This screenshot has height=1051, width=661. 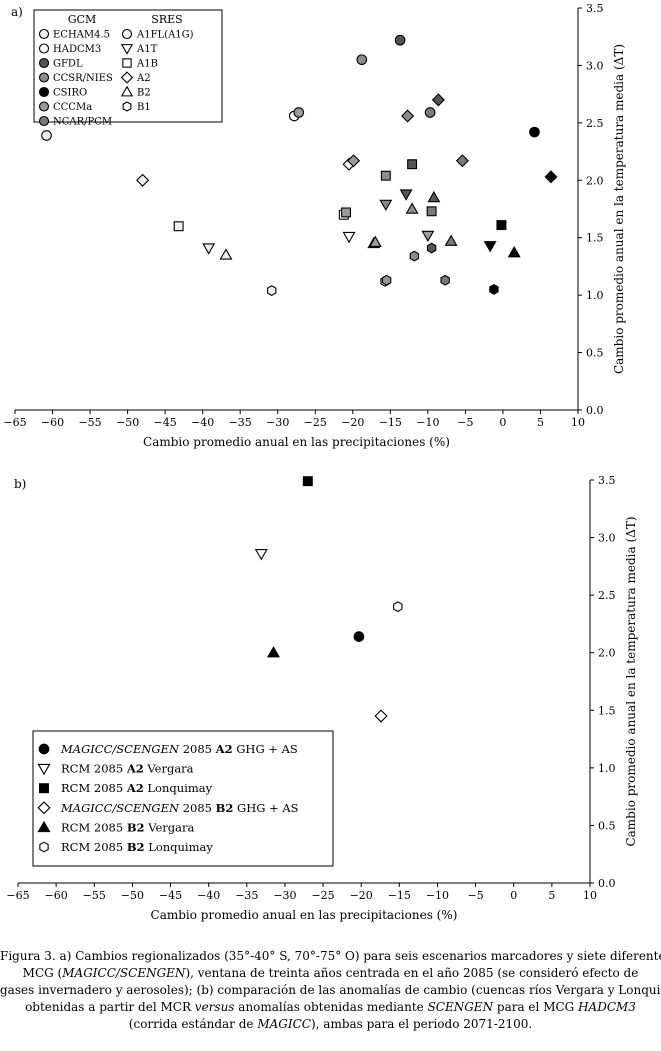 I want to click on series-magicc-scengen-2085-b2-ghg-as, so click(x=381, y=716).